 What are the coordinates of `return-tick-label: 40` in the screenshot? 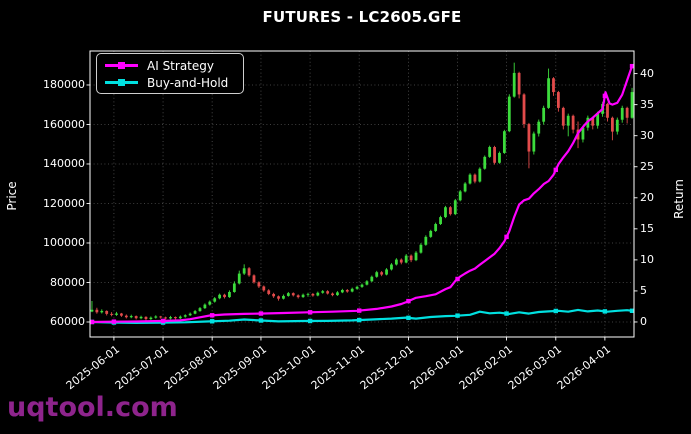 It's located at (647, 74).